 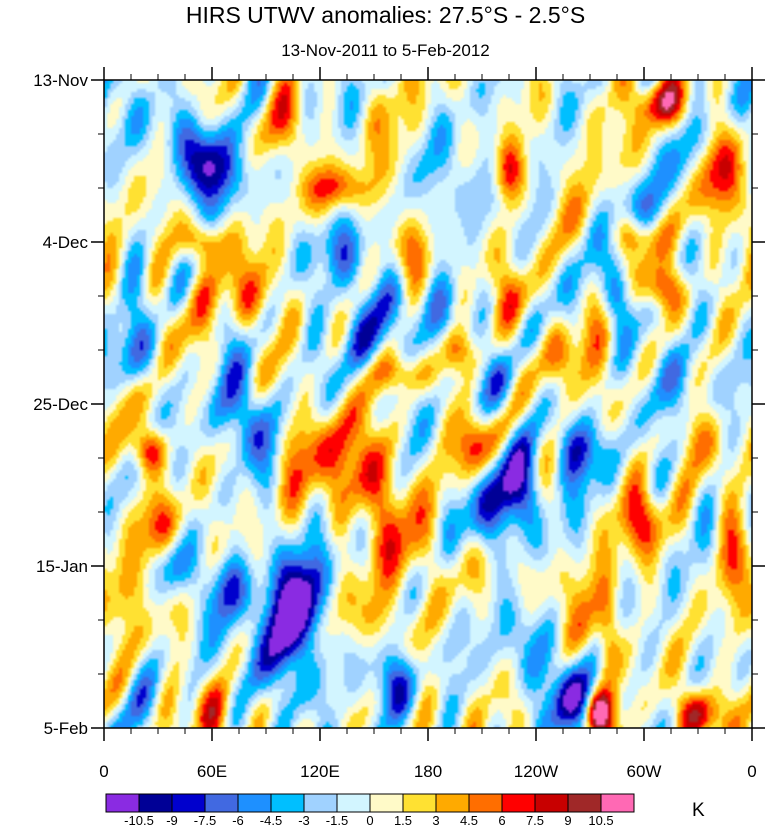 I want to click on colorbar-level-label: -1.5, so click(x=337, y=820).